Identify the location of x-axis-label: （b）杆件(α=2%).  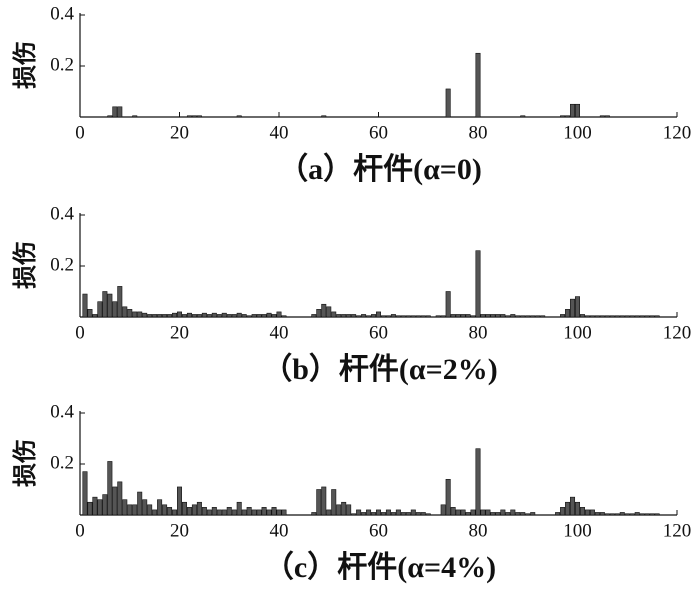
(380, 369).